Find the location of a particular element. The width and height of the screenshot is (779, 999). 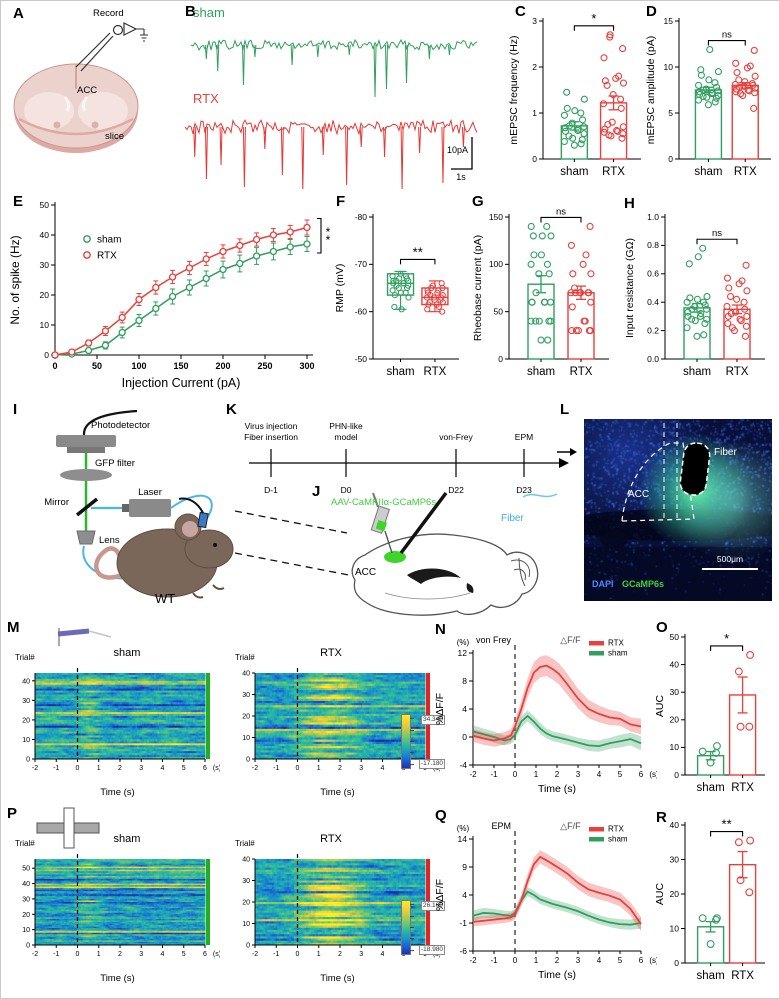

sagittal-brain-drawing: AAV-CaMKIIα-GCaMP6s Fiber ACC is located at coordinates (396, 553).